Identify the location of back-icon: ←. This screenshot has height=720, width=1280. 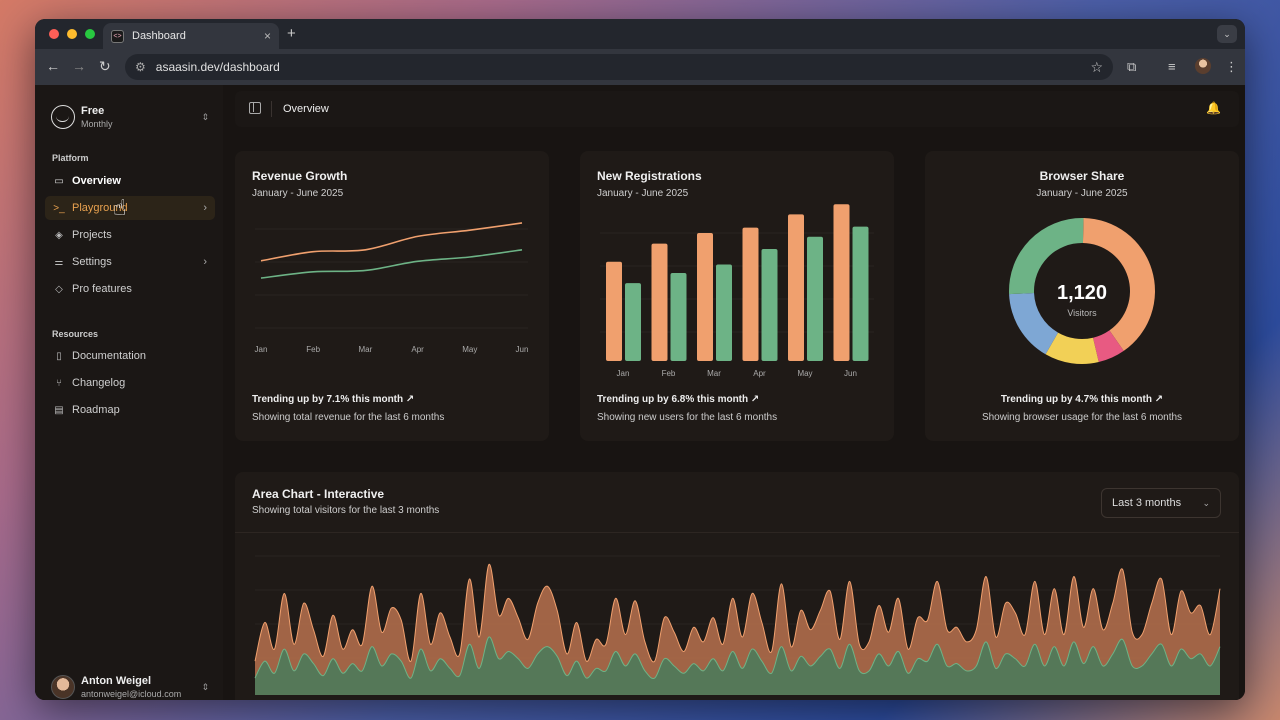
(53, 66).